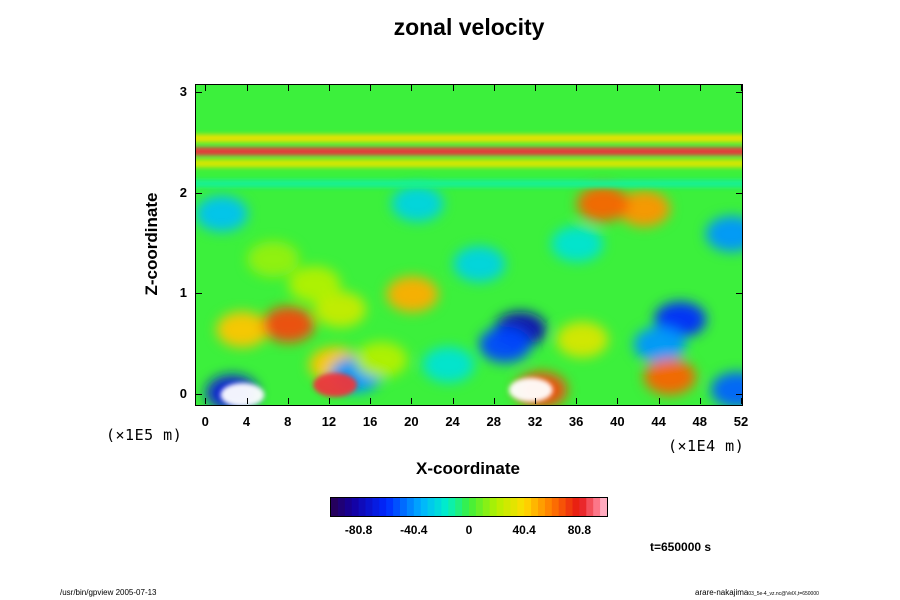 This screenshot has width=900, height=600. Describe the element at coordinates (700, 421) in the screenshot. I see `x-tick-label: 48` at that location.